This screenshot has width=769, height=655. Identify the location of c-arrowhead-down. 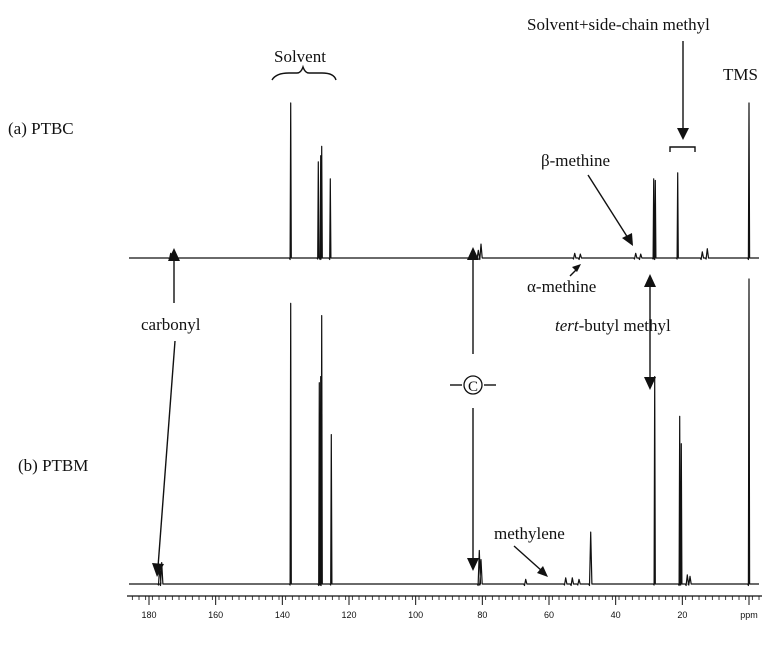
(473, 564).